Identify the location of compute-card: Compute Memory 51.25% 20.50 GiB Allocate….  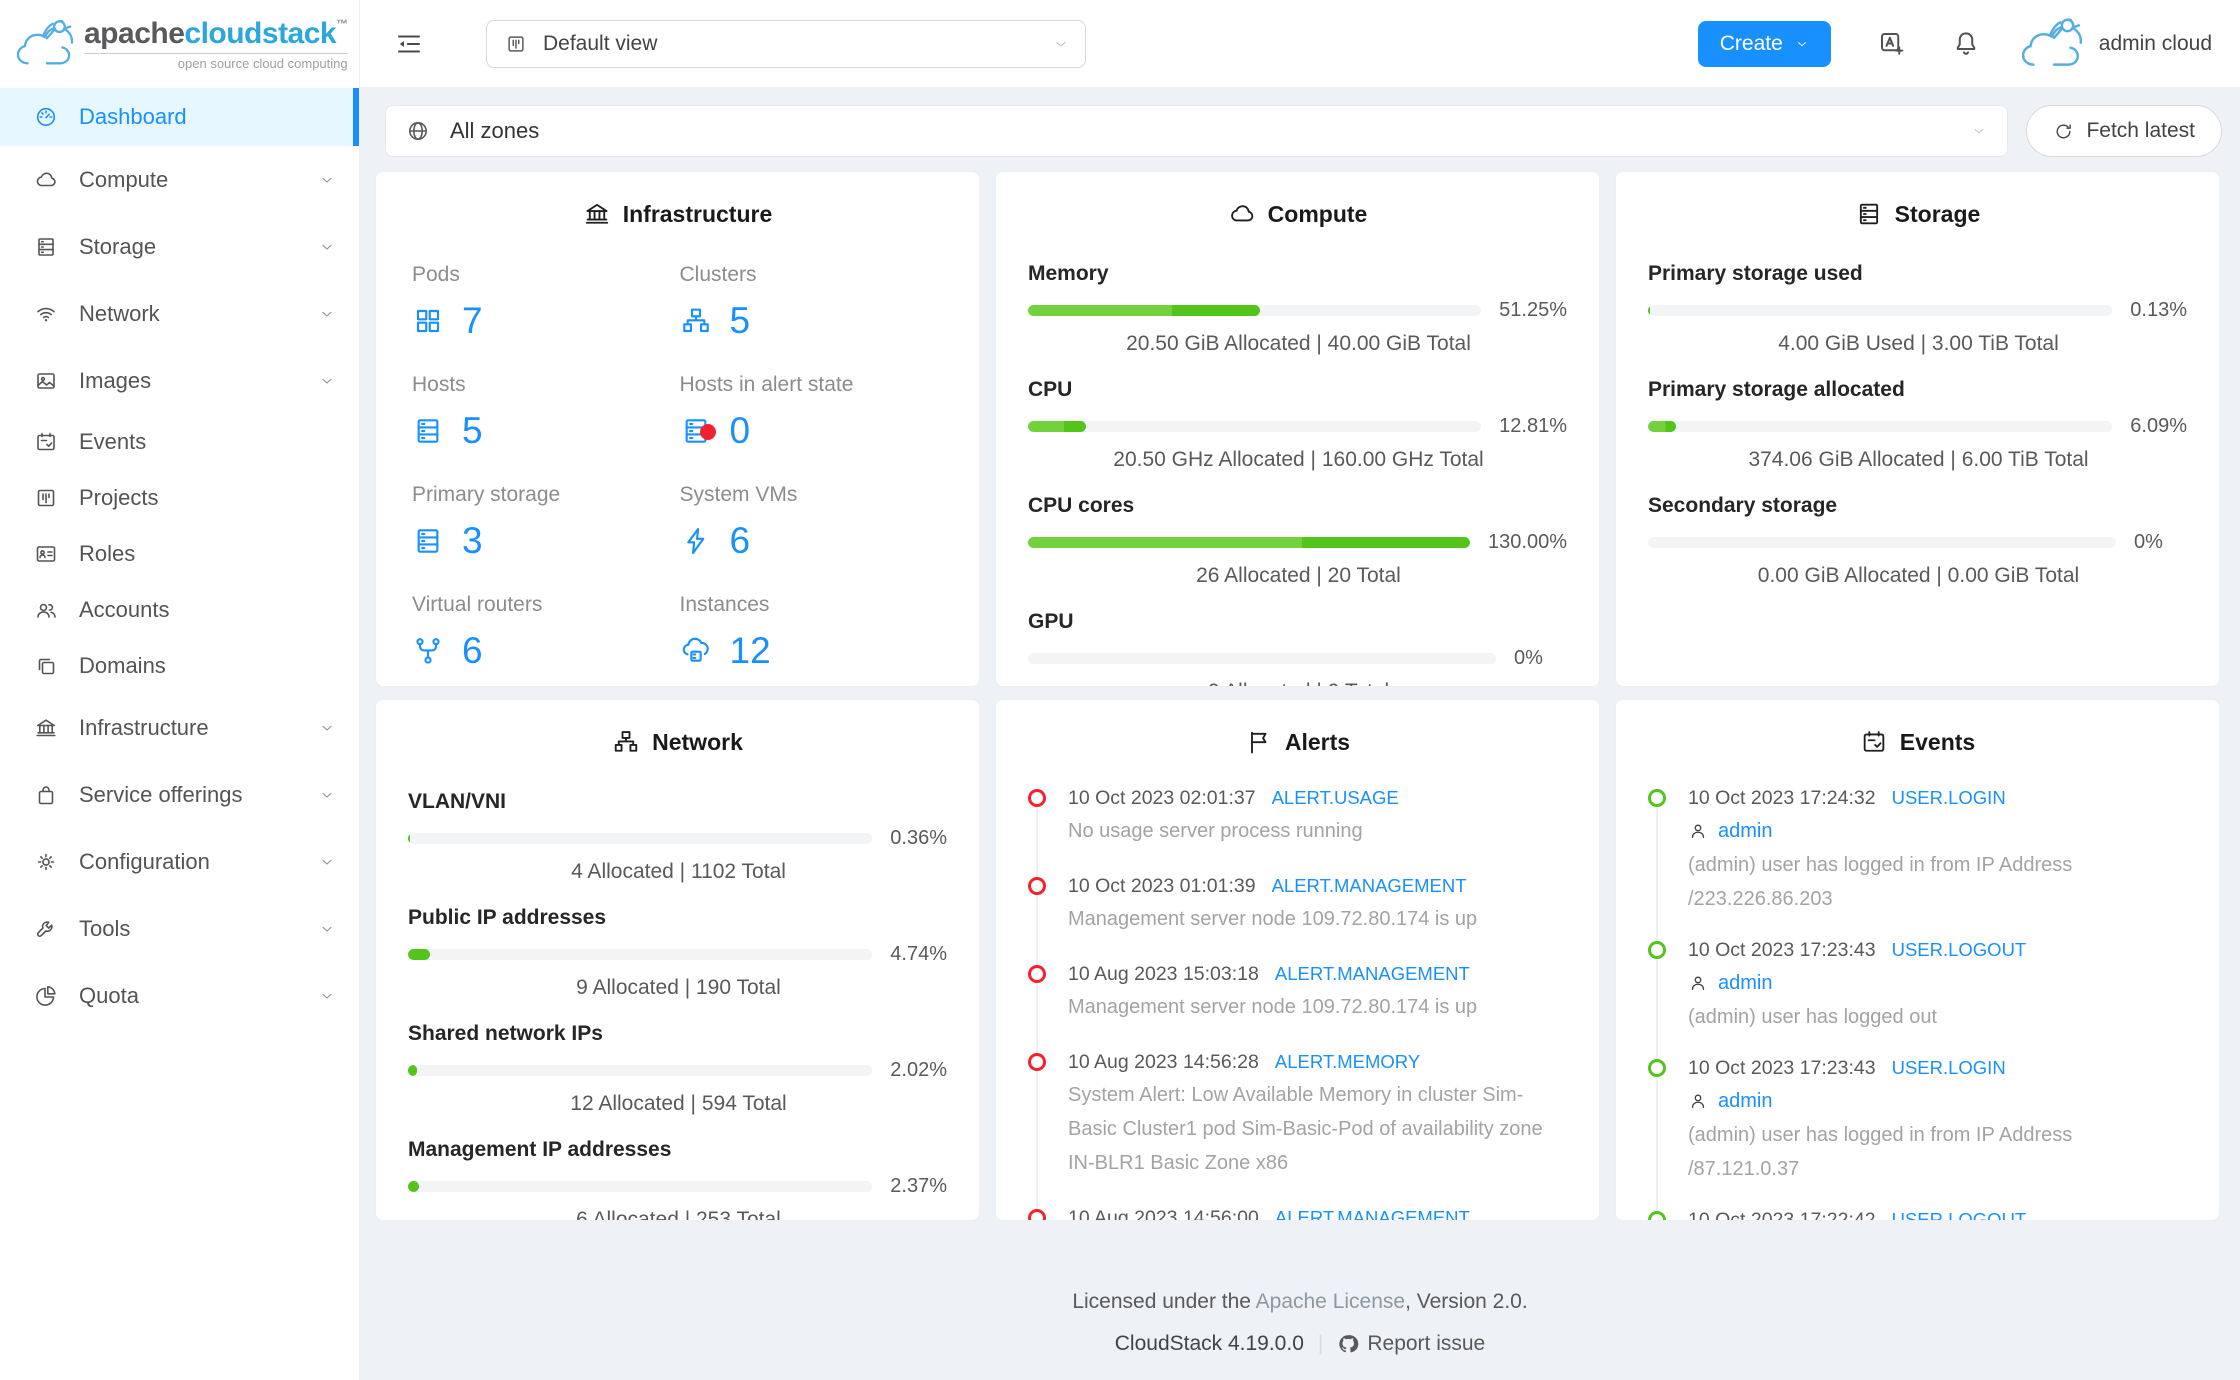
(1297, 429).